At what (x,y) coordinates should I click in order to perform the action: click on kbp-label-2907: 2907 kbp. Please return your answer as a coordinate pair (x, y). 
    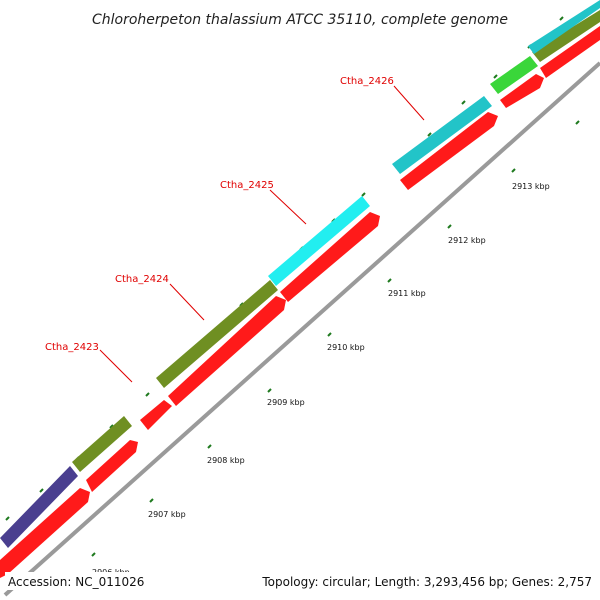
    Looking at the image, I should click on (167, 514).